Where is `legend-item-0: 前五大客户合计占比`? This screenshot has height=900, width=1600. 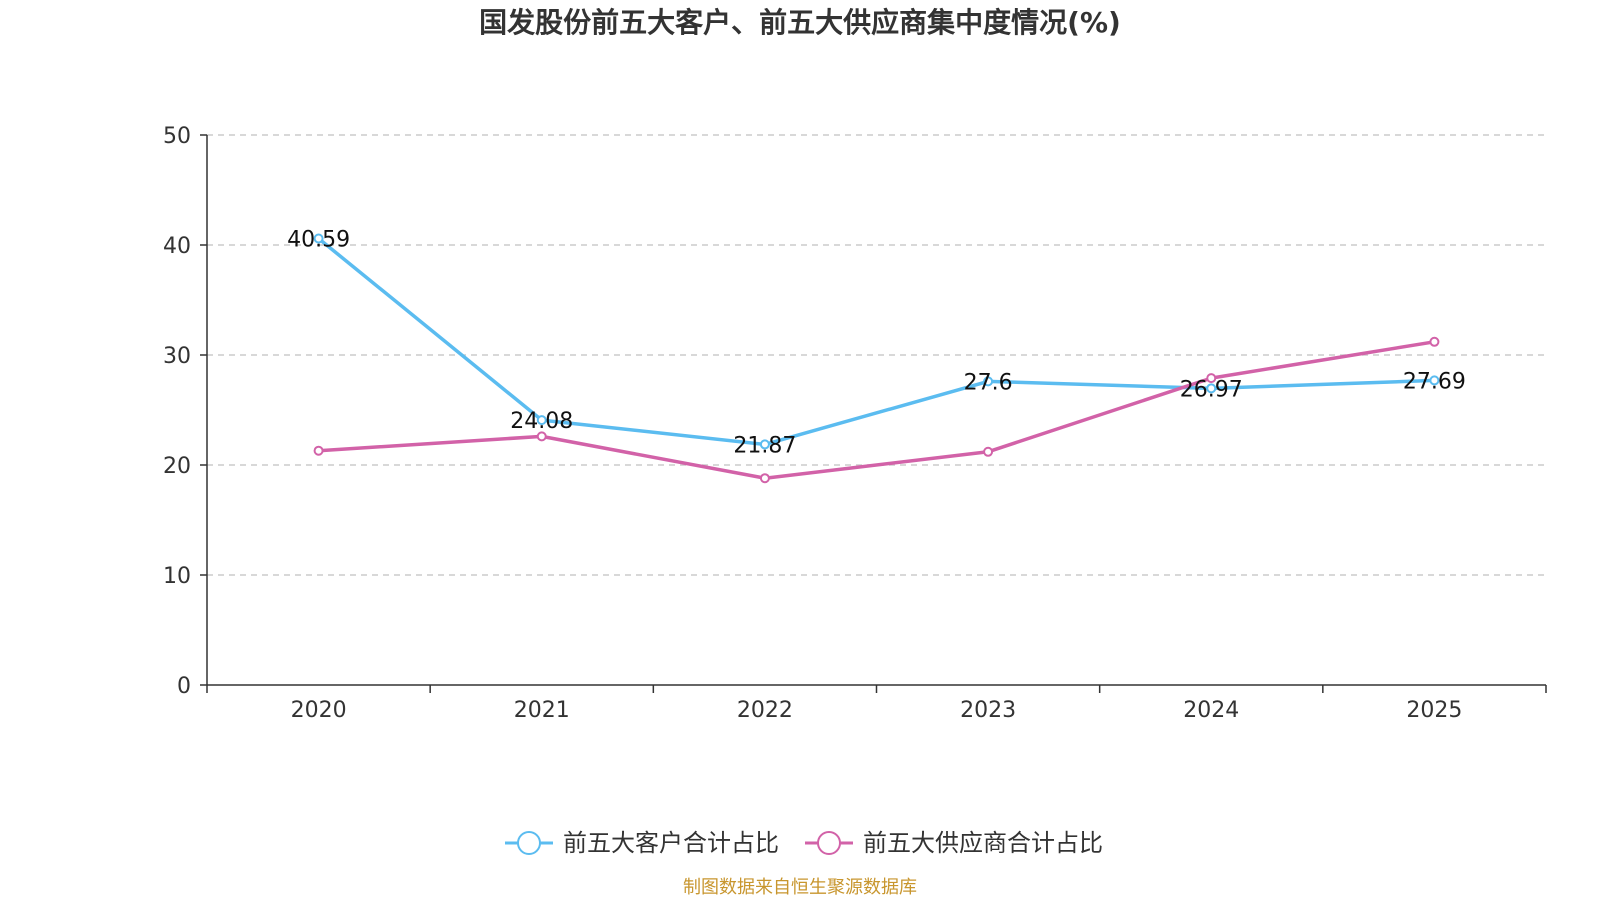 legend-item-0: 前五大客户合计占比 is located at coordinates (642, 843).